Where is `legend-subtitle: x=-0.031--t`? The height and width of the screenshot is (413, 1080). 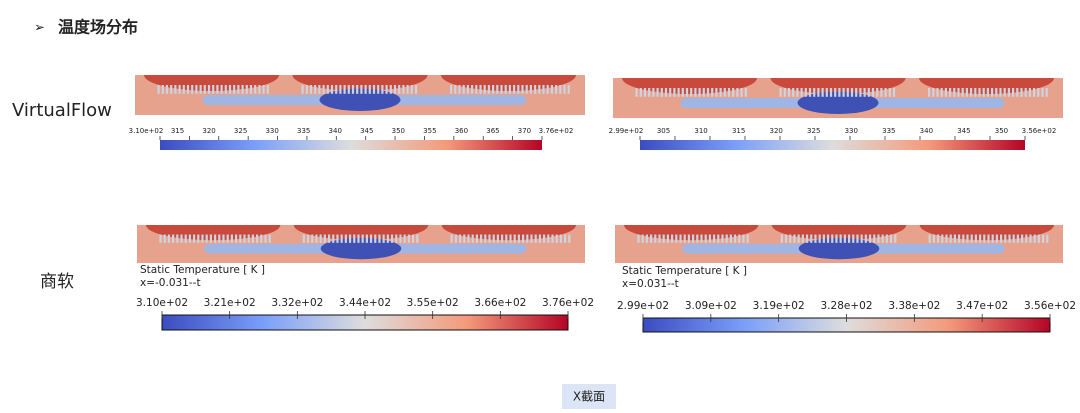 legend-subtitle: x=-0.031--t is located at coordinates (170, 283).